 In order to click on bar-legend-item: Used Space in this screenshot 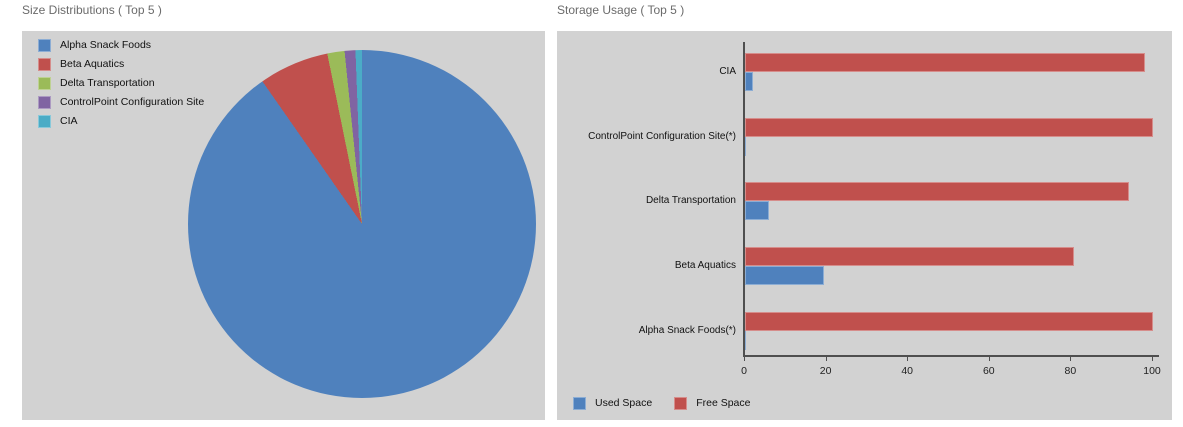, I will do `click(612, 403)`.